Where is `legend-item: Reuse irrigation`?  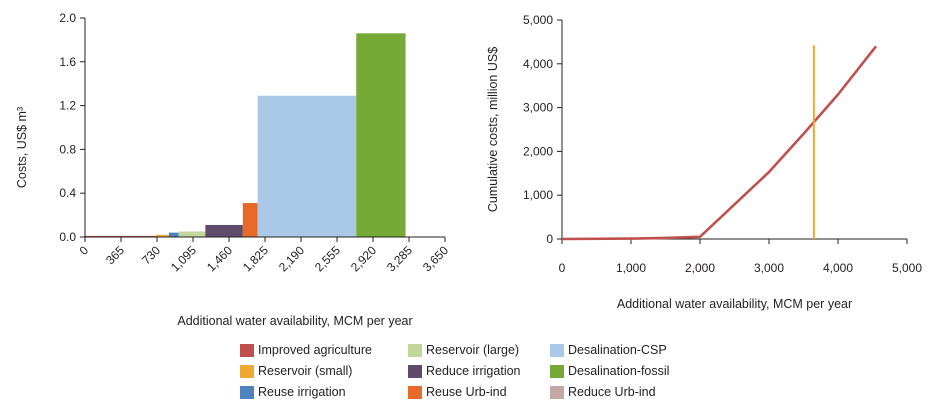 legend-item: Reuse irrigation is located at coordinates (293, 392).